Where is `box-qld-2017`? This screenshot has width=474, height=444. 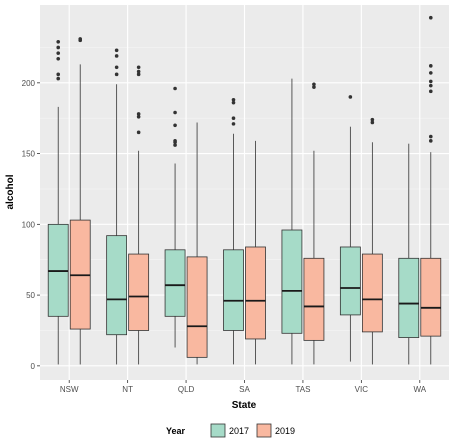 box-qld-2017 is located at coordinates (175, 217).